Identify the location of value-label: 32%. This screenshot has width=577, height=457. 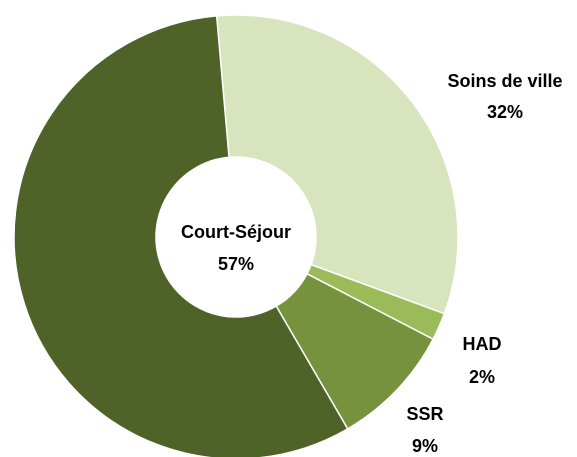
(505, 112).